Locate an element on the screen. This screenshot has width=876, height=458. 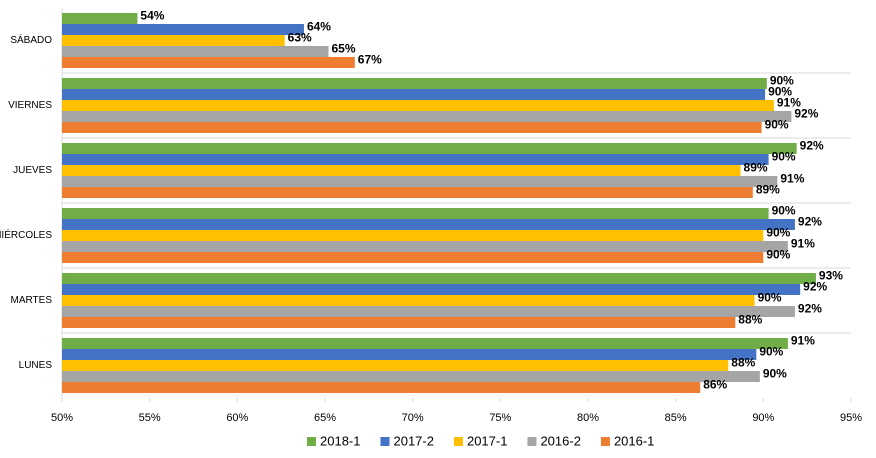
legend-label: 2018-1 is located at coordinates (340, 440).